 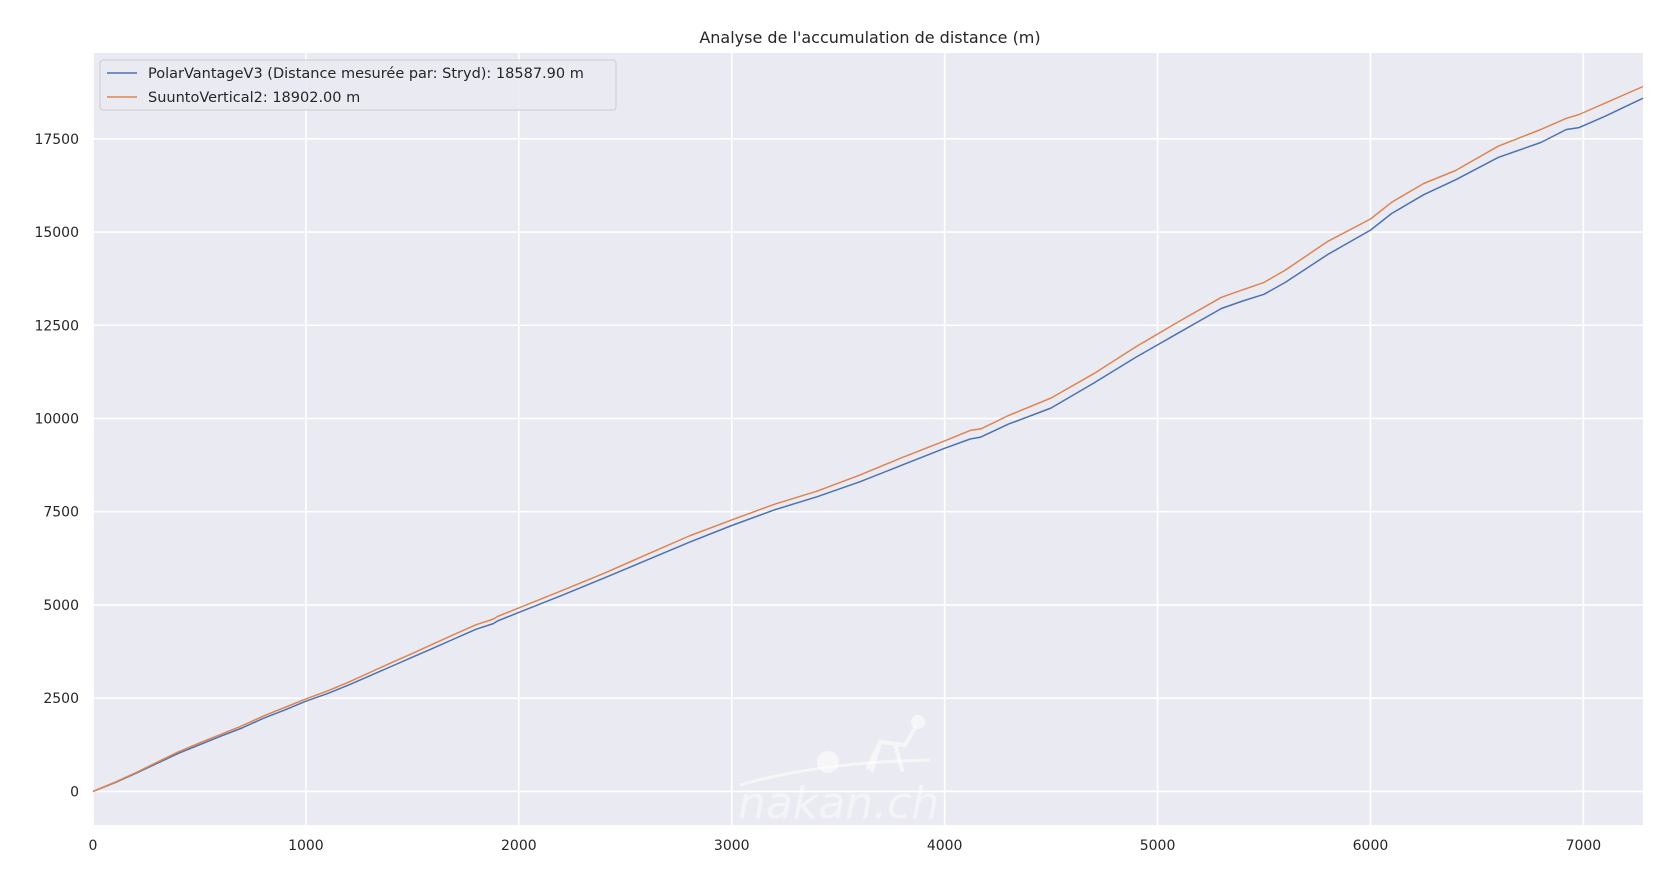 I want to click on y-tick-label: 5000, so click(x=61, y=606).